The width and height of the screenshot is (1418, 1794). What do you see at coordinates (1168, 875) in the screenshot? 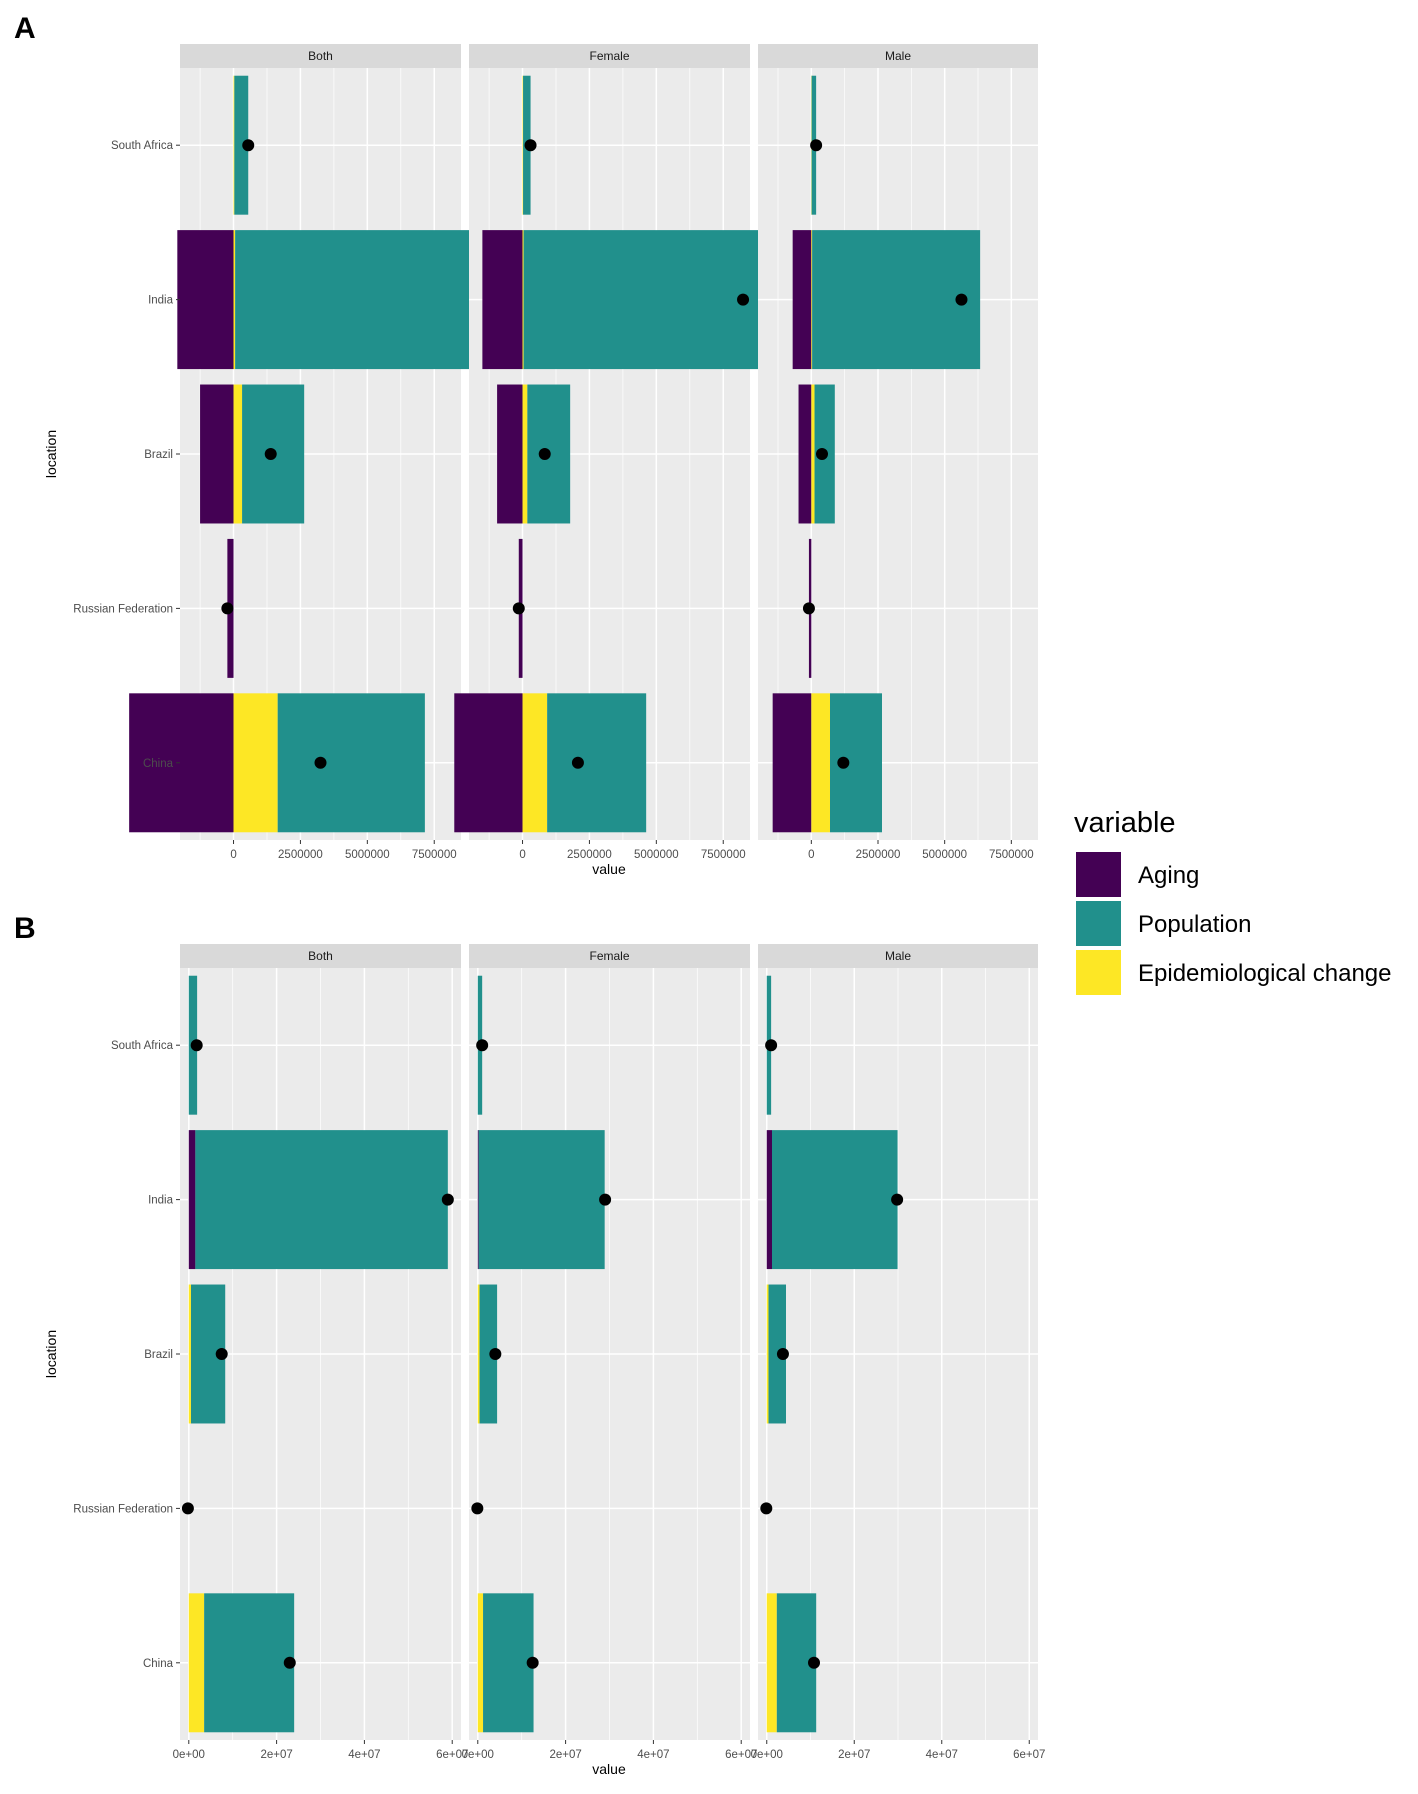
I see `legend-label-aging: Aging` at bounding box center [1168, 875].